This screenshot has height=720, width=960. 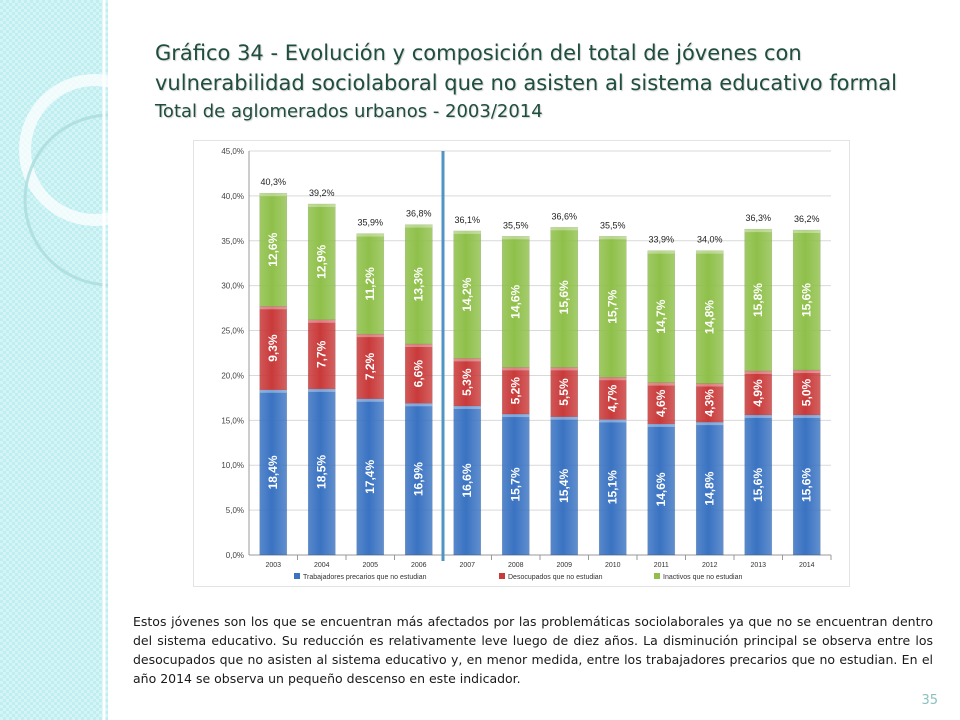 I want to click on x-tick-label: 2006, so click(x=419, y=565).